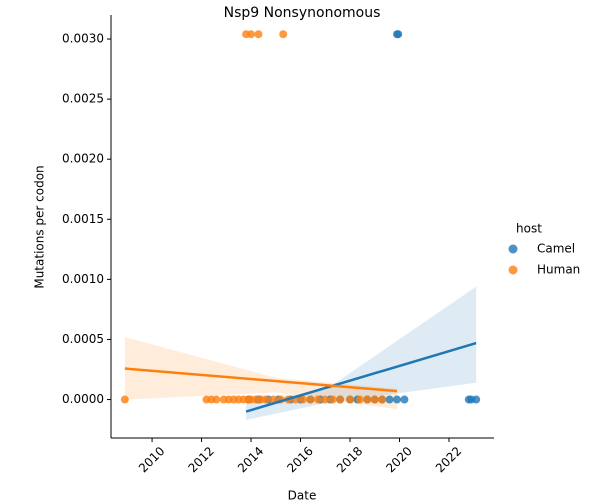 This screenshot has width=600, height=500. What do you see at coordinates (40, 226) in the screenshot?
I see `y-axis-label: Mutations per codon` at bounding box center [40, 226].